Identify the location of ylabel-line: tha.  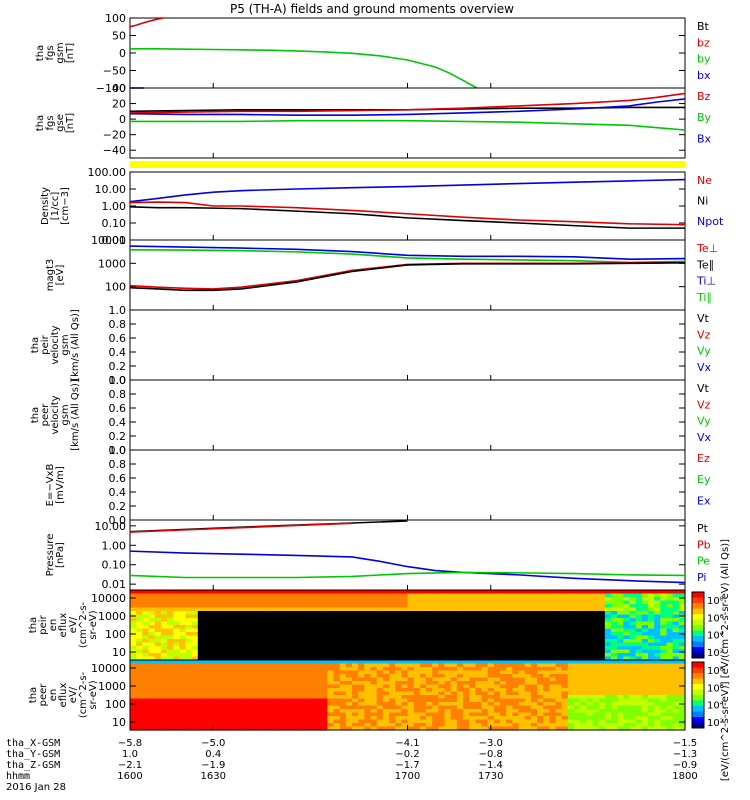
(40, 53).